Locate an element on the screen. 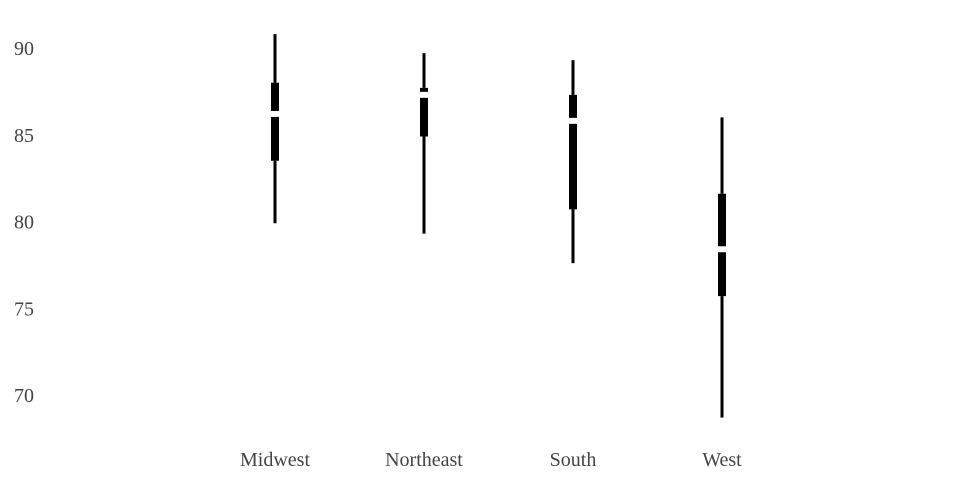 This screenshot has height=480, width=960. x-category-label: West is located at coordinates (722, 460).